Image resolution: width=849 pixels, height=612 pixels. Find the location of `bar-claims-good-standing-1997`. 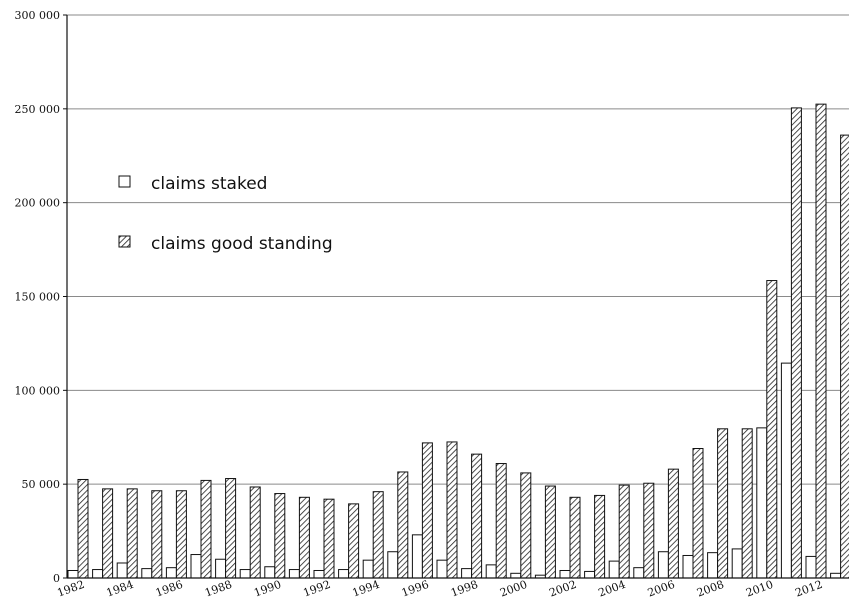

bar-claims-good-standing-1997 is located at coordinates (452, 510).